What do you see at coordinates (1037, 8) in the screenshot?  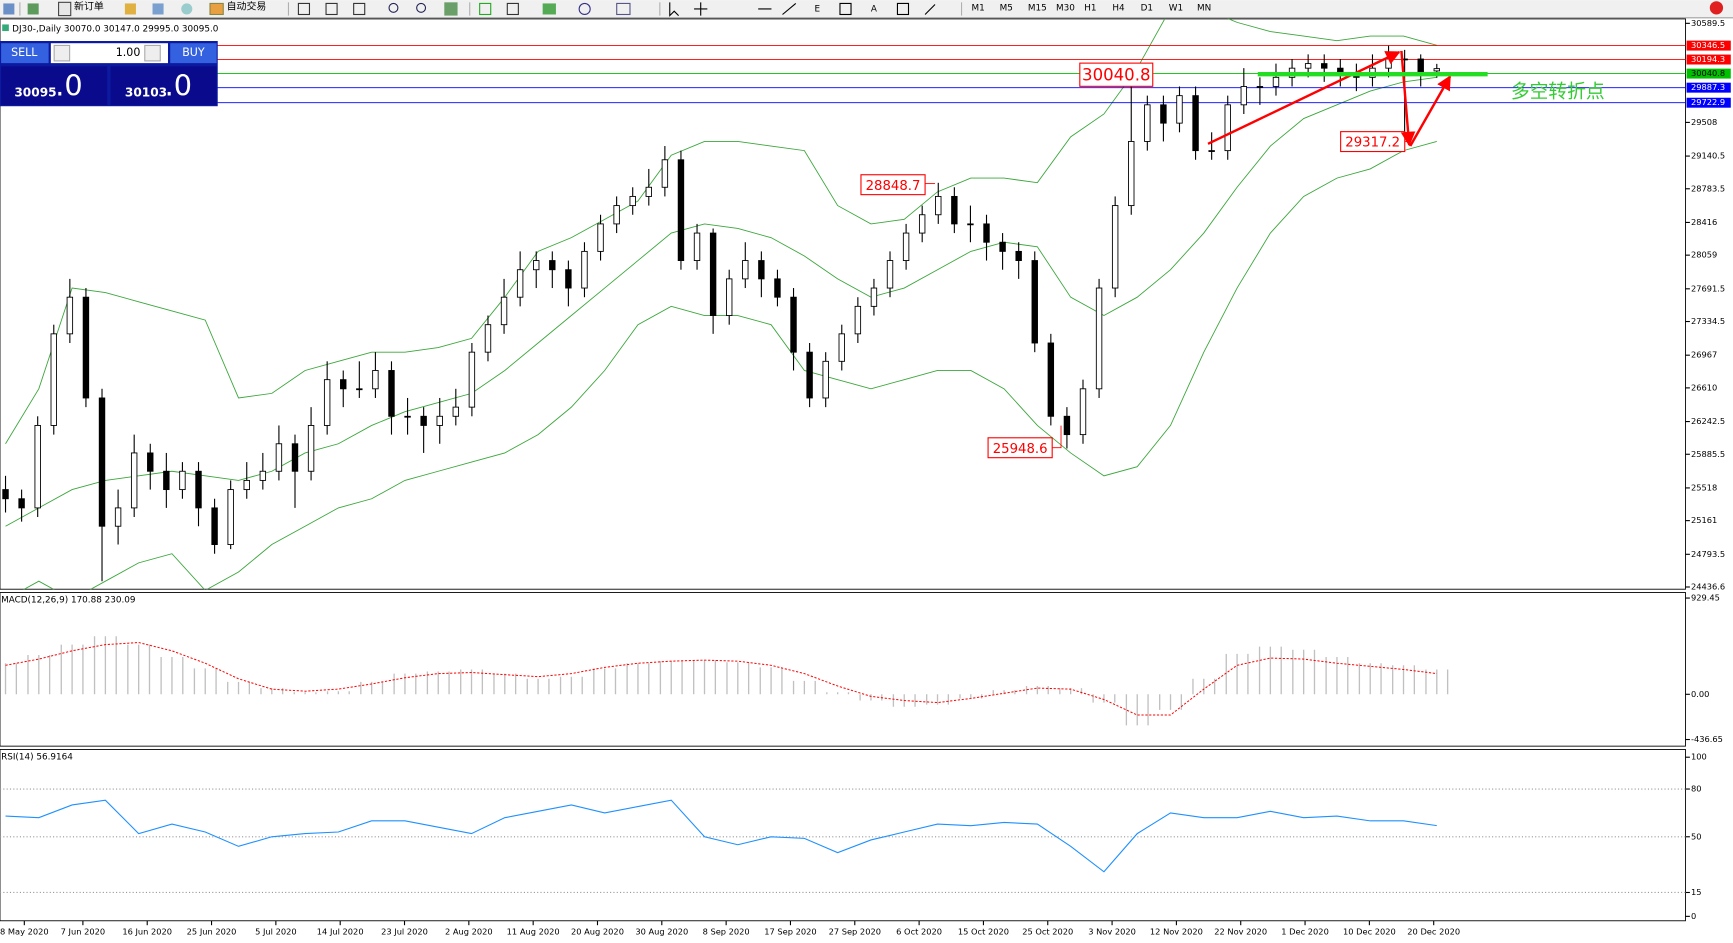 I see `timeframe-button: M15` at bounding box center [1037, 8].